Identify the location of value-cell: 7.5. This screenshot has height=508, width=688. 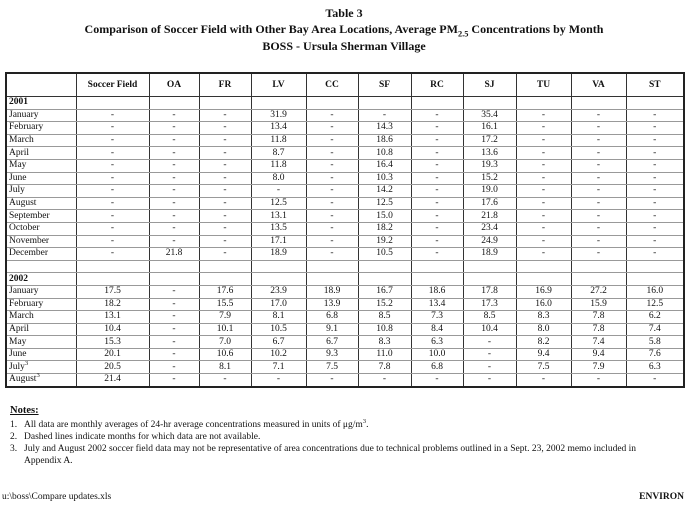
(331, 367).